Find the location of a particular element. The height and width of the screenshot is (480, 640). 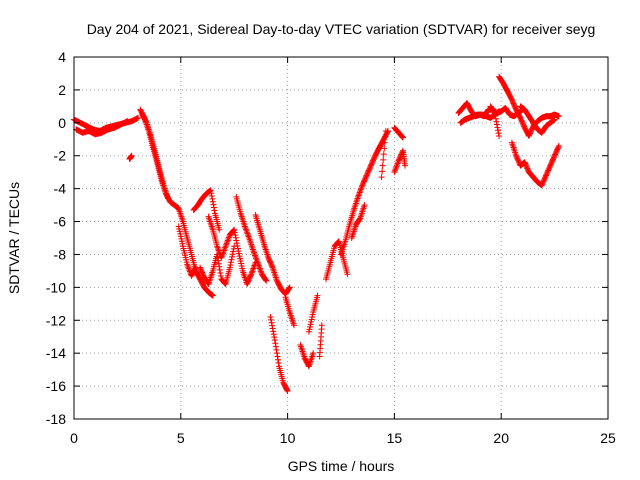

y-axis-label: SDTVAR / TECUs is located at coordinates (14, 238).